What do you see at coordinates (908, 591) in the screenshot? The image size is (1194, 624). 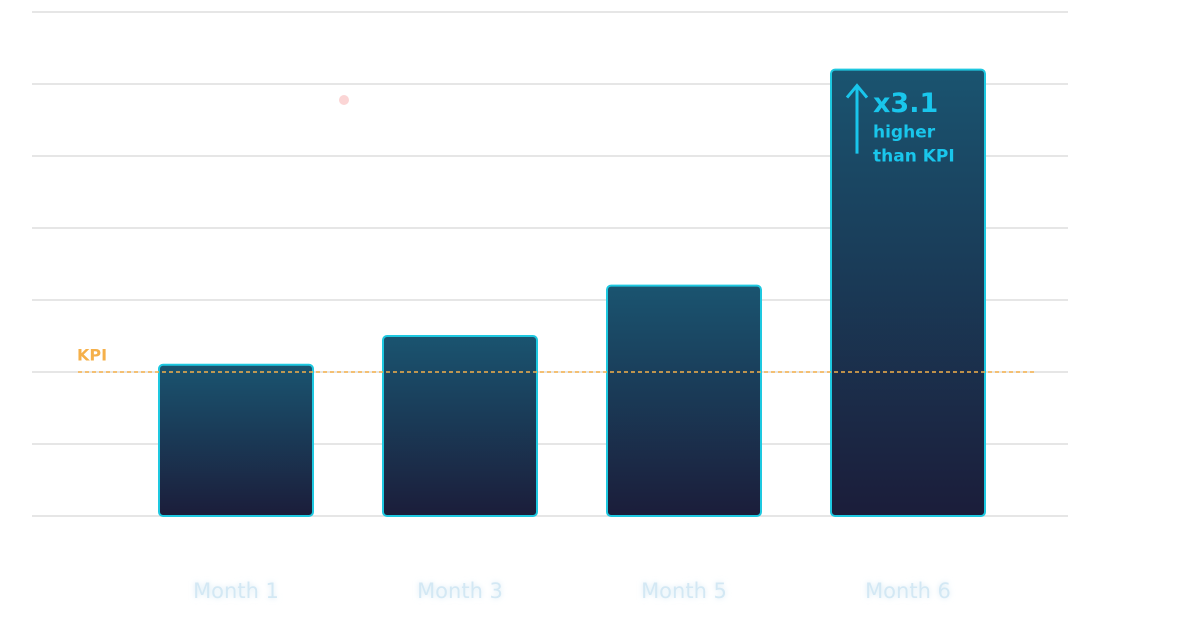 I see `x-tick-label: Month 6` at bounding box center [908, 591].